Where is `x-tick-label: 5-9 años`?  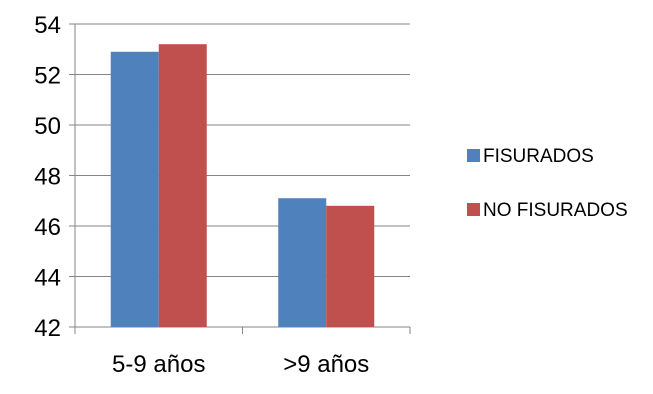 x-tick-label: 5-9 años is located at coordinates (158, 364).